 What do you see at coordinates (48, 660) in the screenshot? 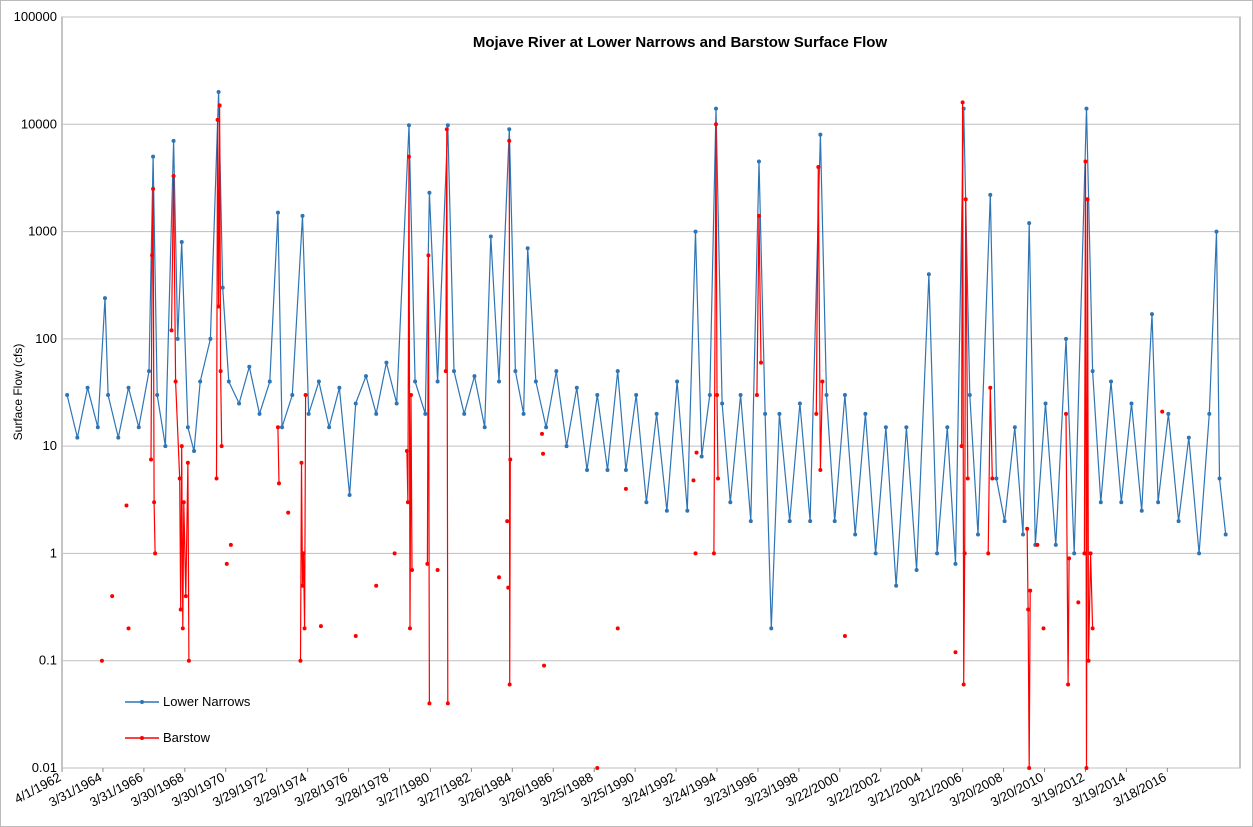
I see `y-tick-label: 0.1` at bounding box center [48, 660].